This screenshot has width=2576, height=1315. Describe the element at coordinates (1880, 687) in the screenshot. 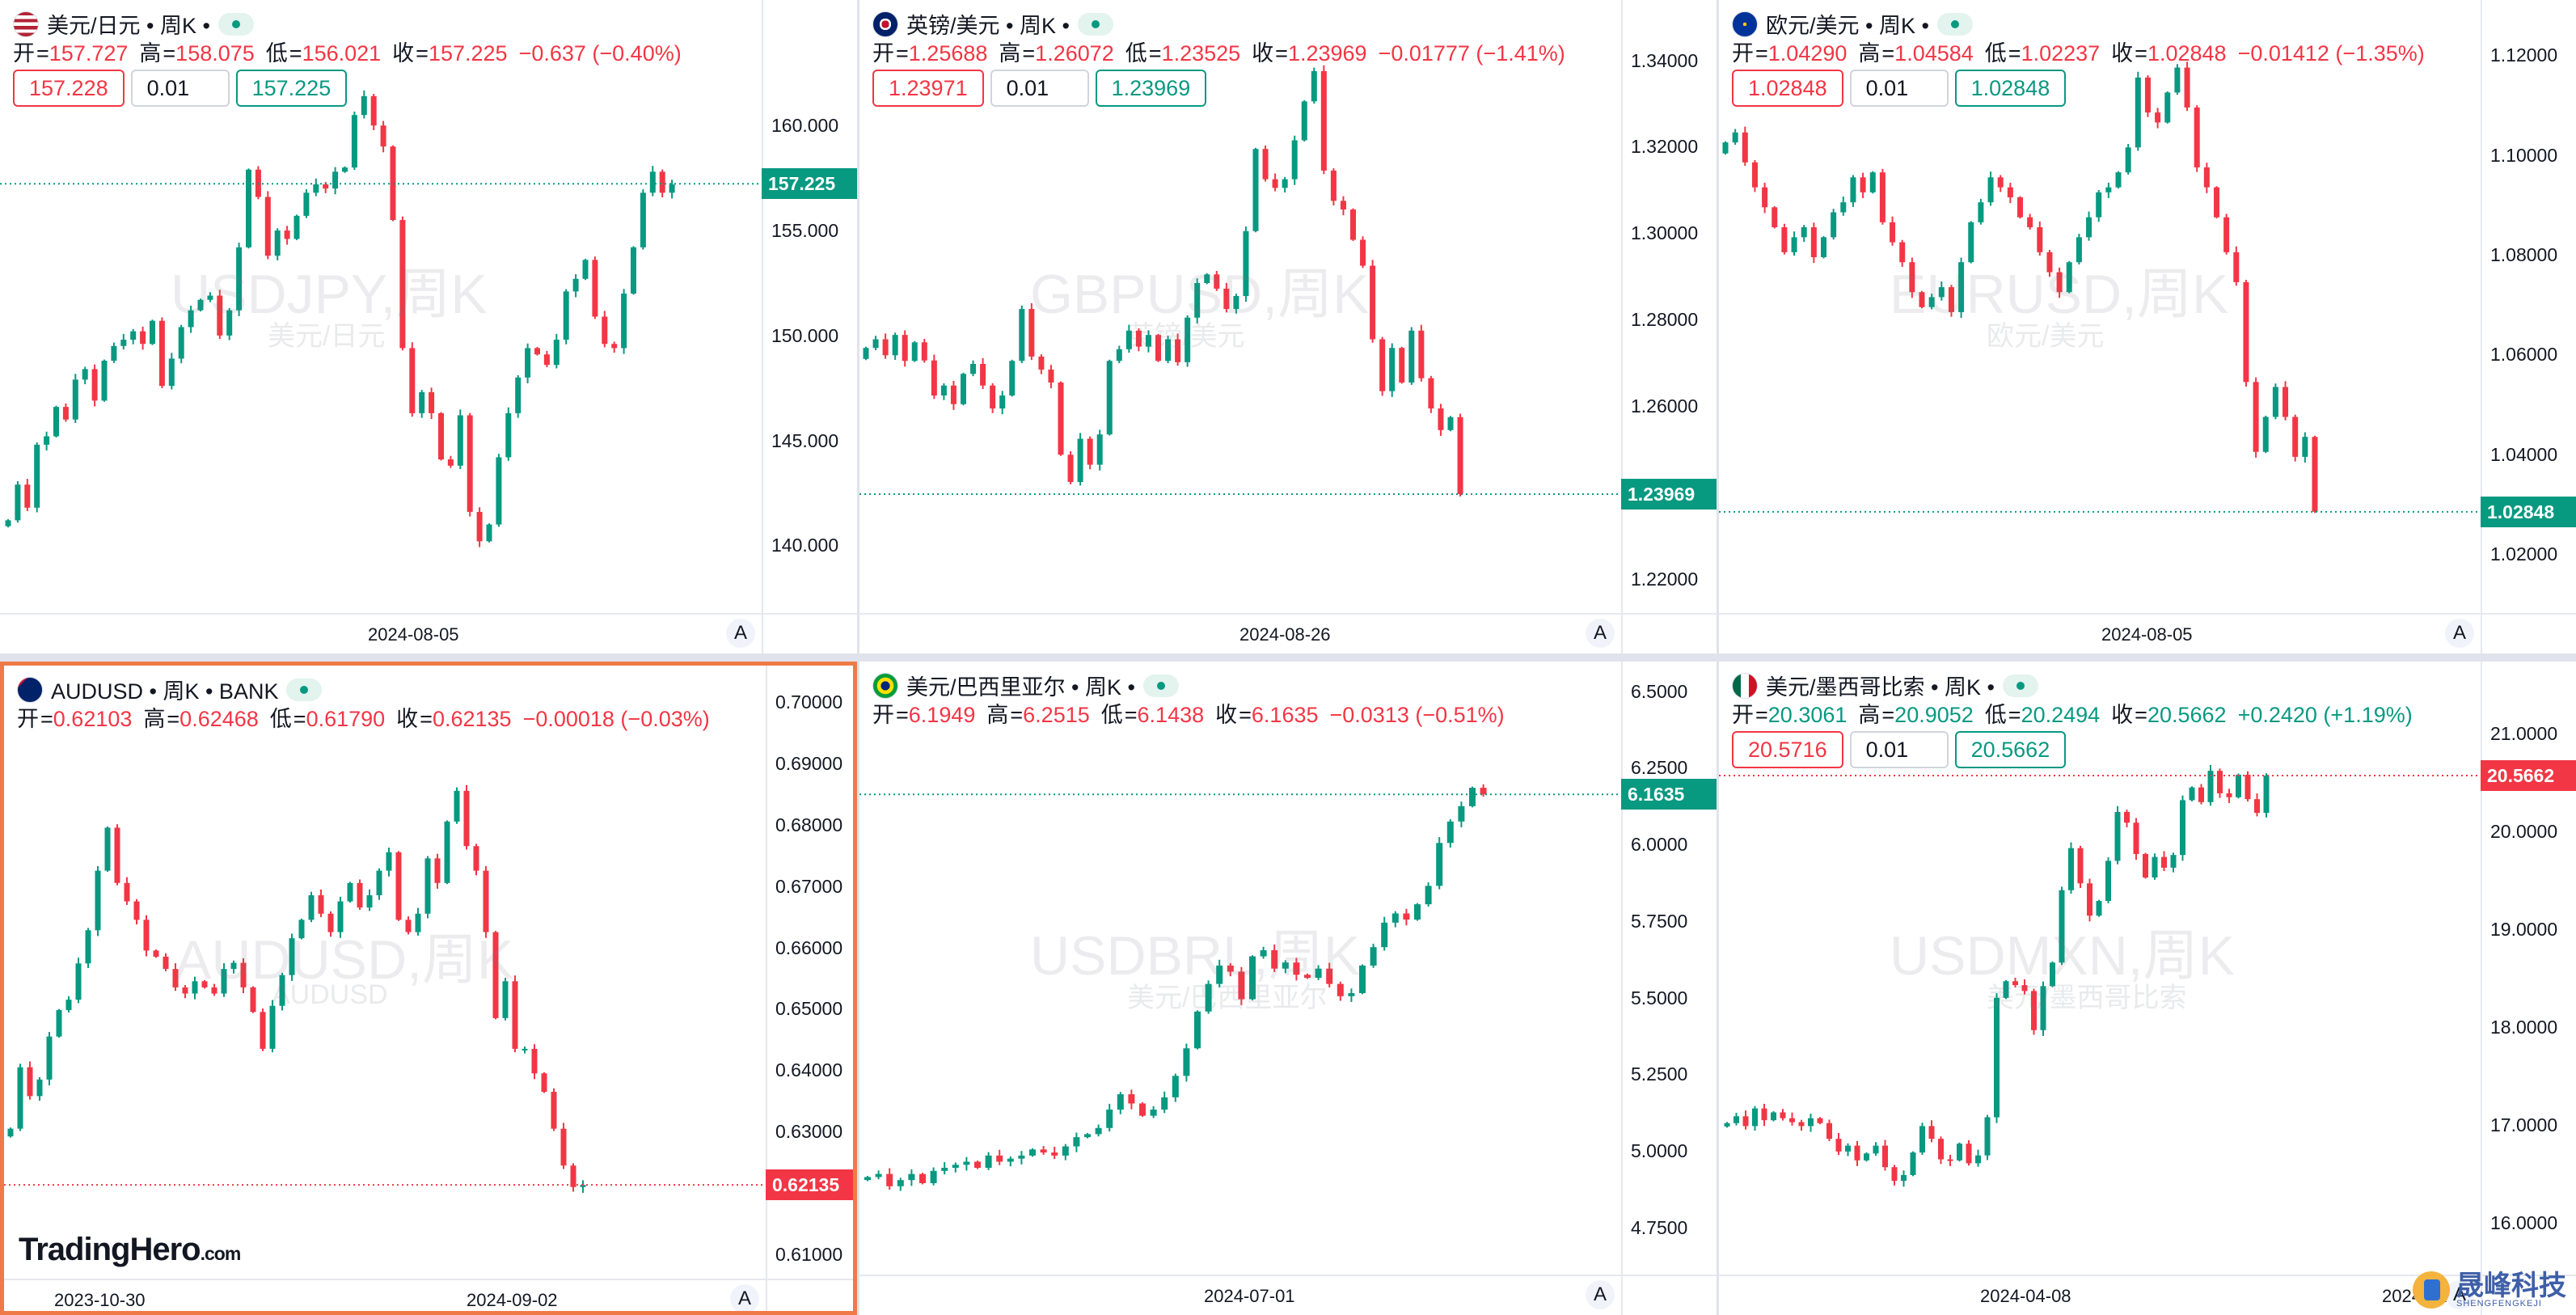

I see `symbol-title: 美元/墨西哥比索 • 周K •` at that location.